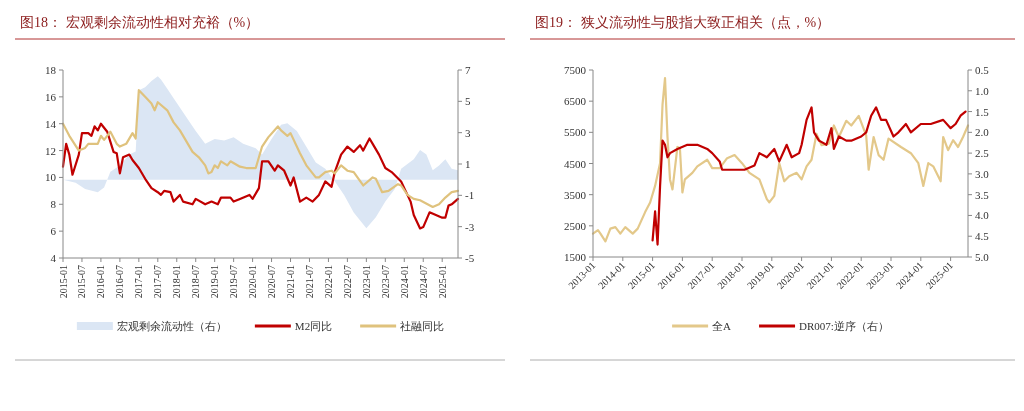 The width and height of the screenshot is (1024, 411). I want to click on y2-tick-label: 3.0, so click(982, 173).